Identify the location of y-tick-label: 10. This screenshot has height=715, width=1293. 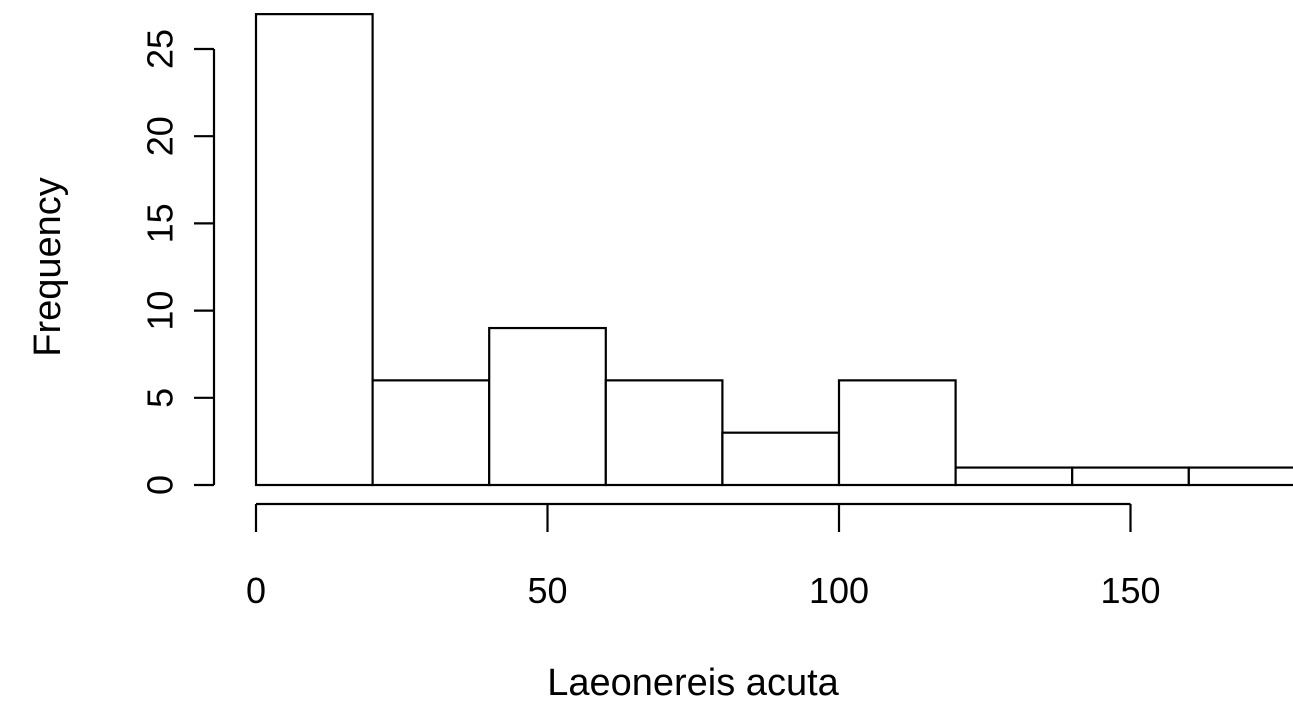
(160, 311).